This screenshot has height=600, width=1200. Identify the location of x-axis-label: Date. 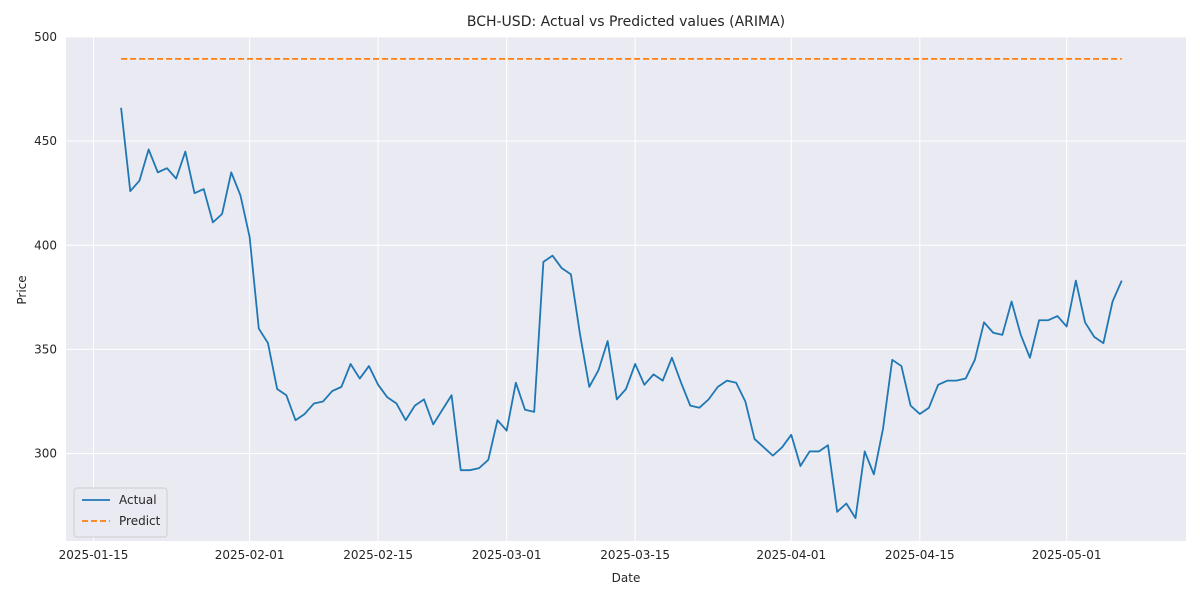
(626, 578).